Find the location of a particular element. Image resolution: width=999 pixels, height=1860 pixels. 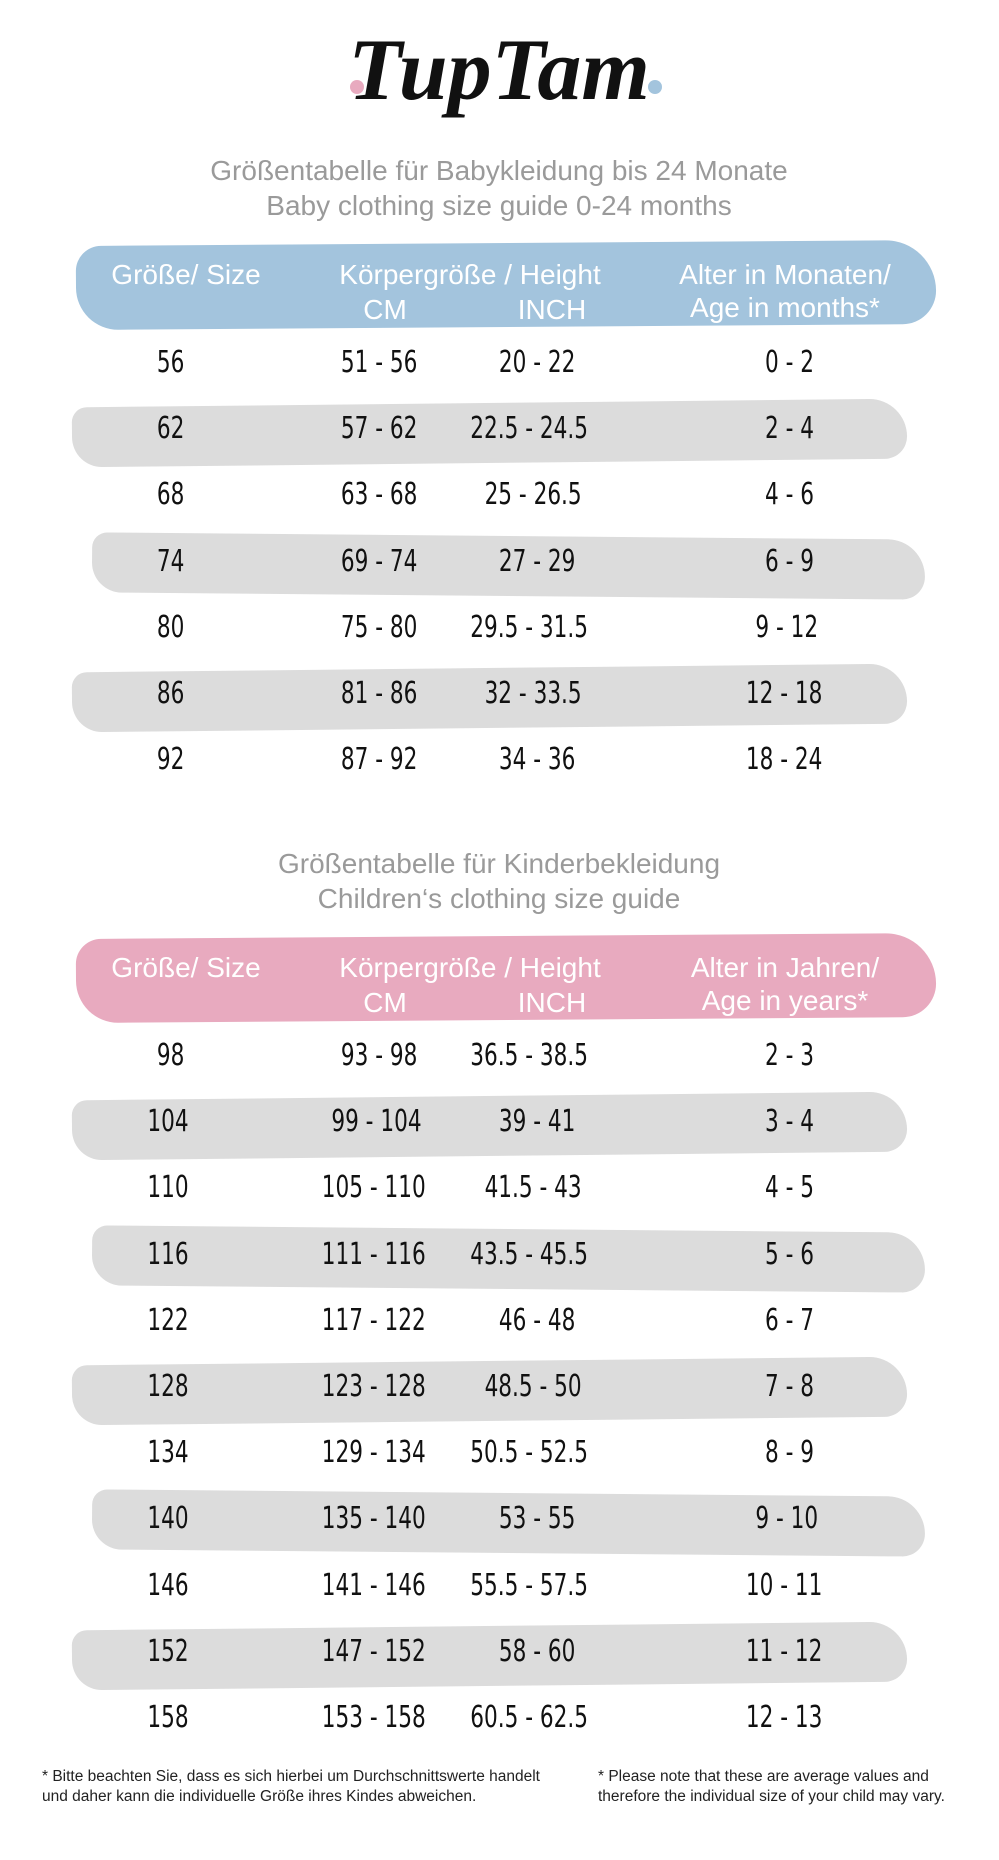

cell: 5 - 6 is located at coordinates (789, 1254).